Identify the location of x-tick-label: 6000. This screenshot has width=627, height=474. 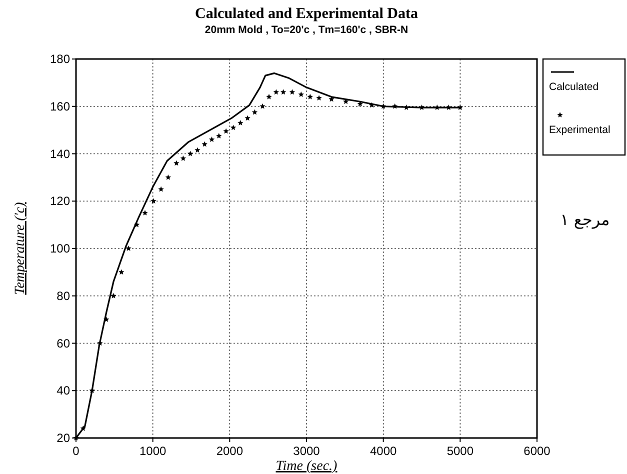
(537, 451).